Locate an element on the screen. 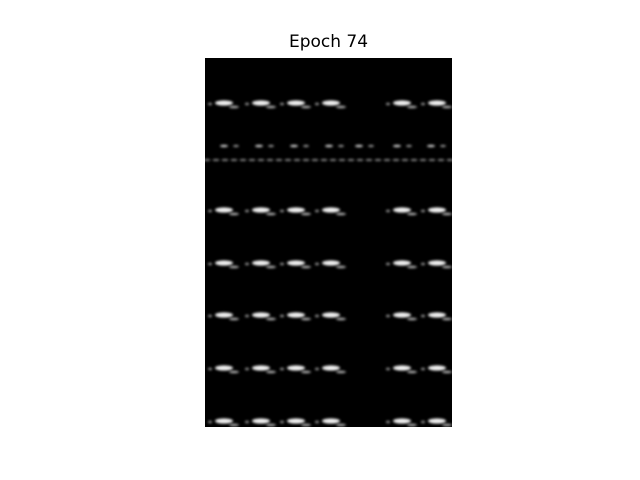 The image size is (640, 480). figure-title: Epoch 74 is located at coordinates (328, 42).